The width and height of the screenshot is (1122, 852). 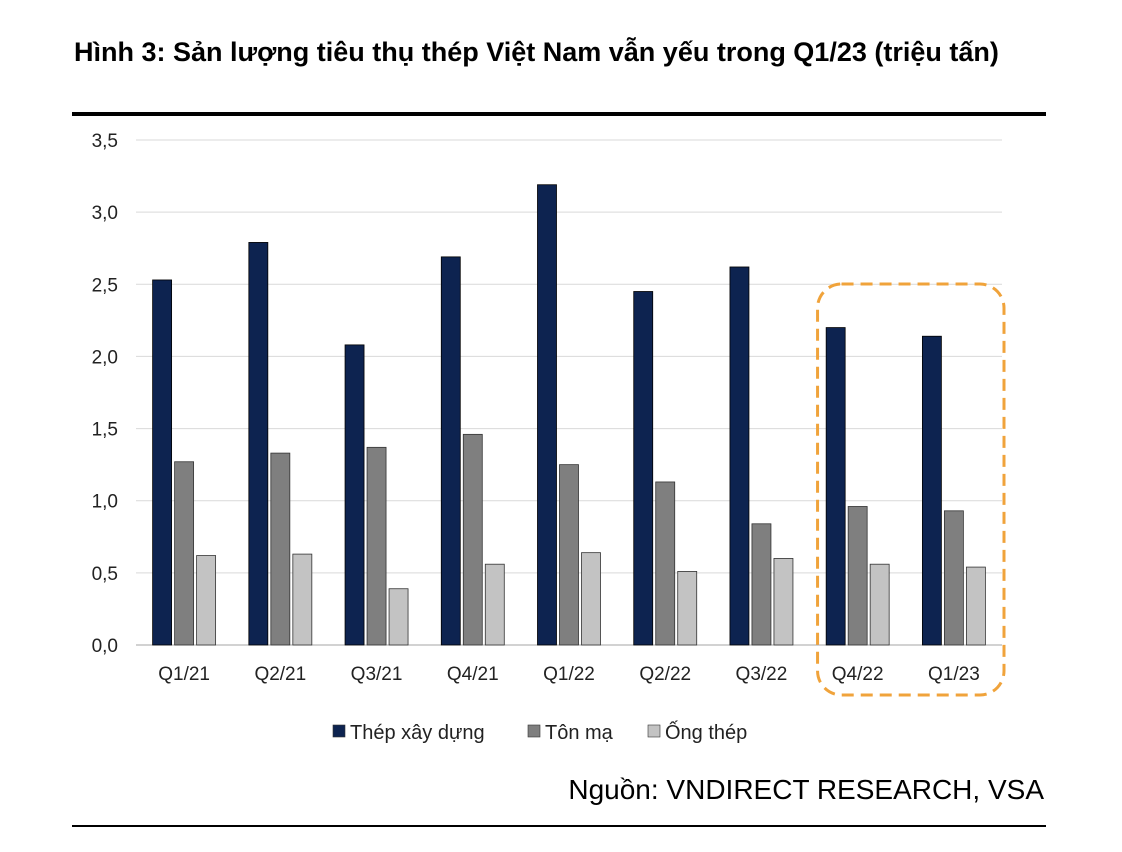 I want to click on bar-tôn-mạ-q2-21, so click(x=280, y=549).